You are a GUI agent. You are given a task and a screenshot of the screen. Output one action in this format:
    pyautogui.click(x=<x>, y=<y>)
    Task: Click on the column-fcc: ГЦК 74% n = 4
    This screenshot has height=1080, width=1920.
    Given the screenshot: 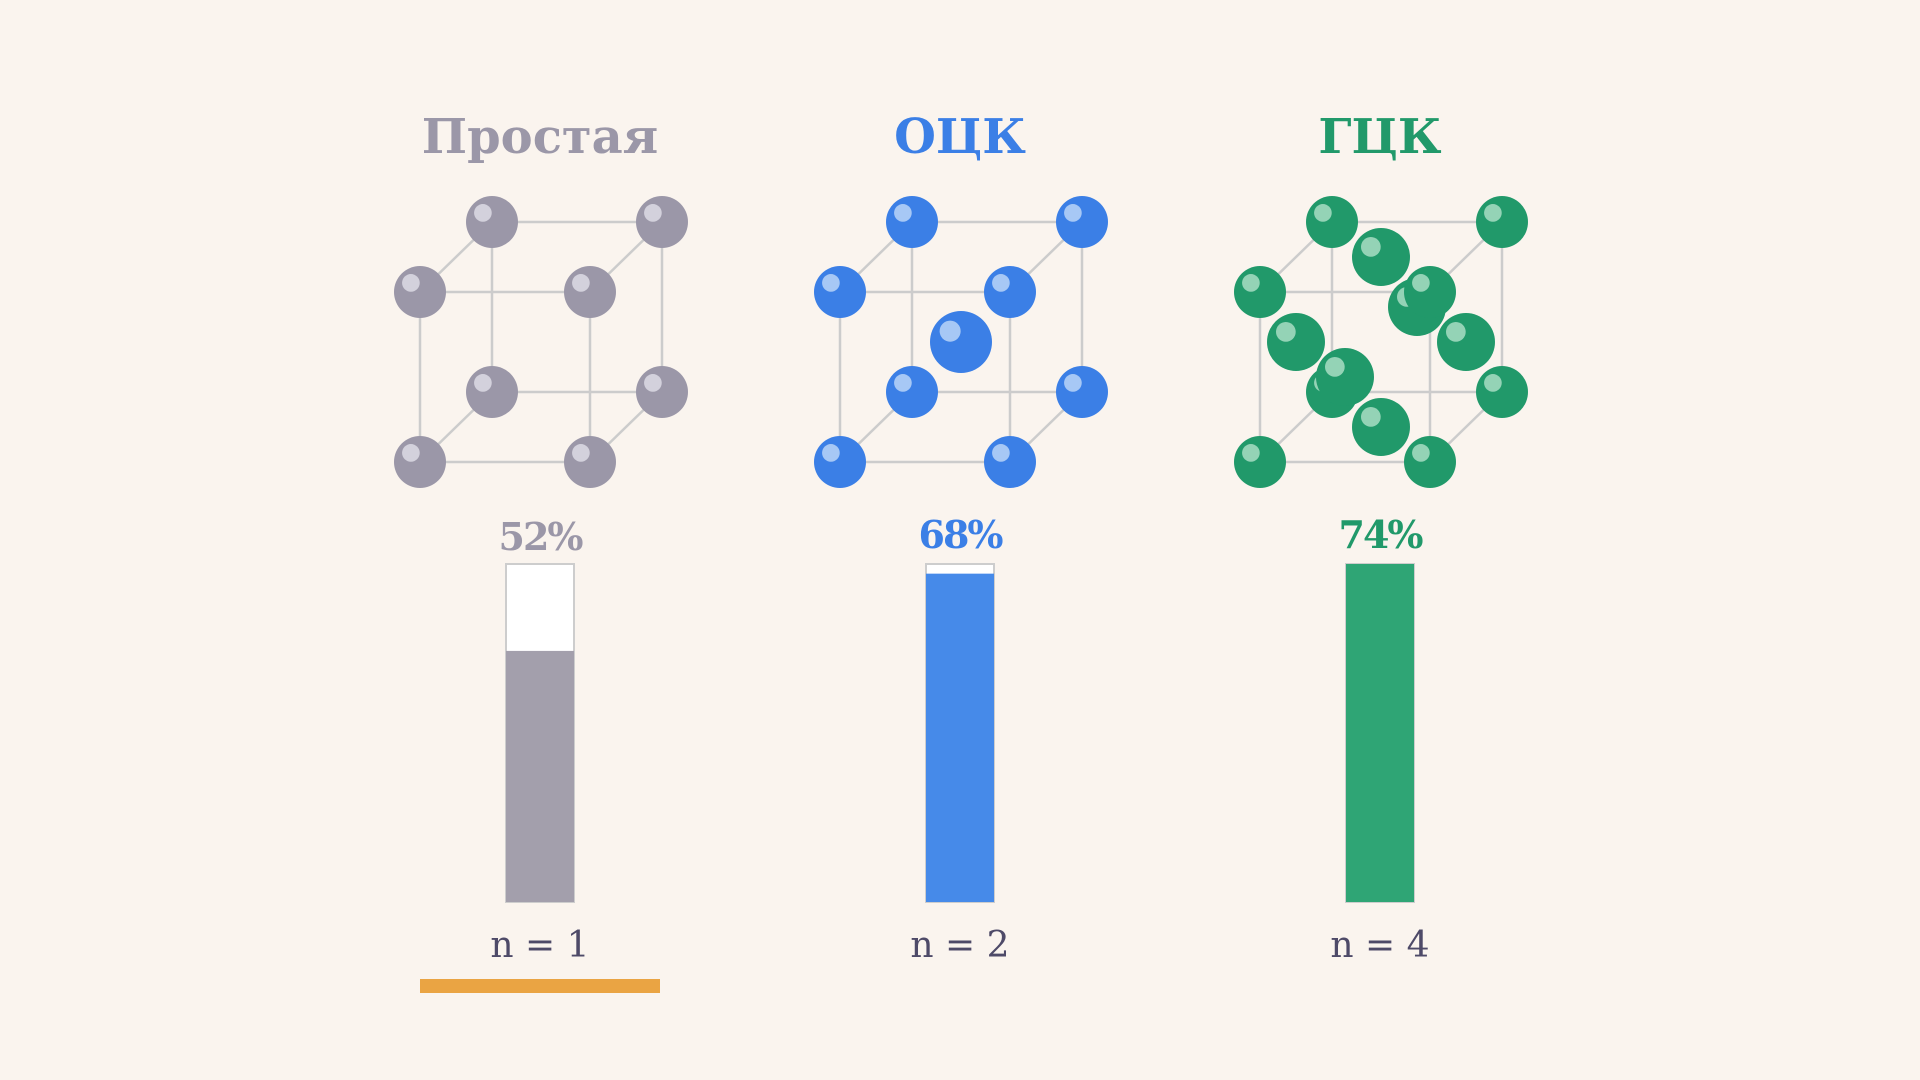 What is the action you would take?
    pyautogui.click(x=1381, y=537)
    